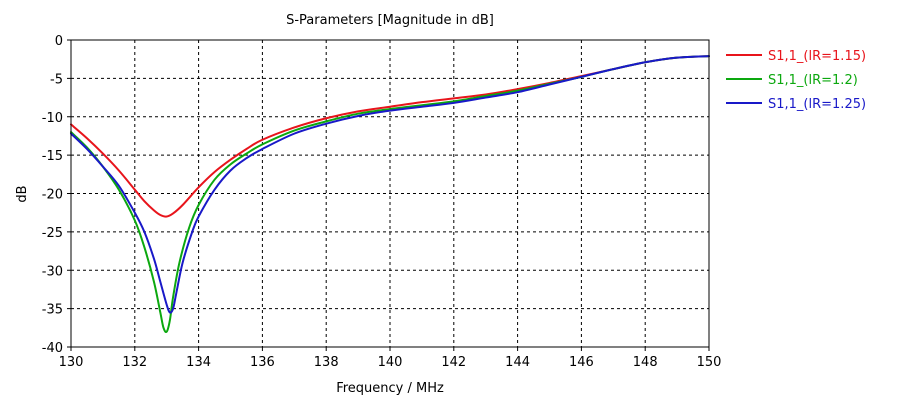 The image size is (900, 400). I want to click on legend-label-2: S1,1_(lR=1.2), so click(813, 80).